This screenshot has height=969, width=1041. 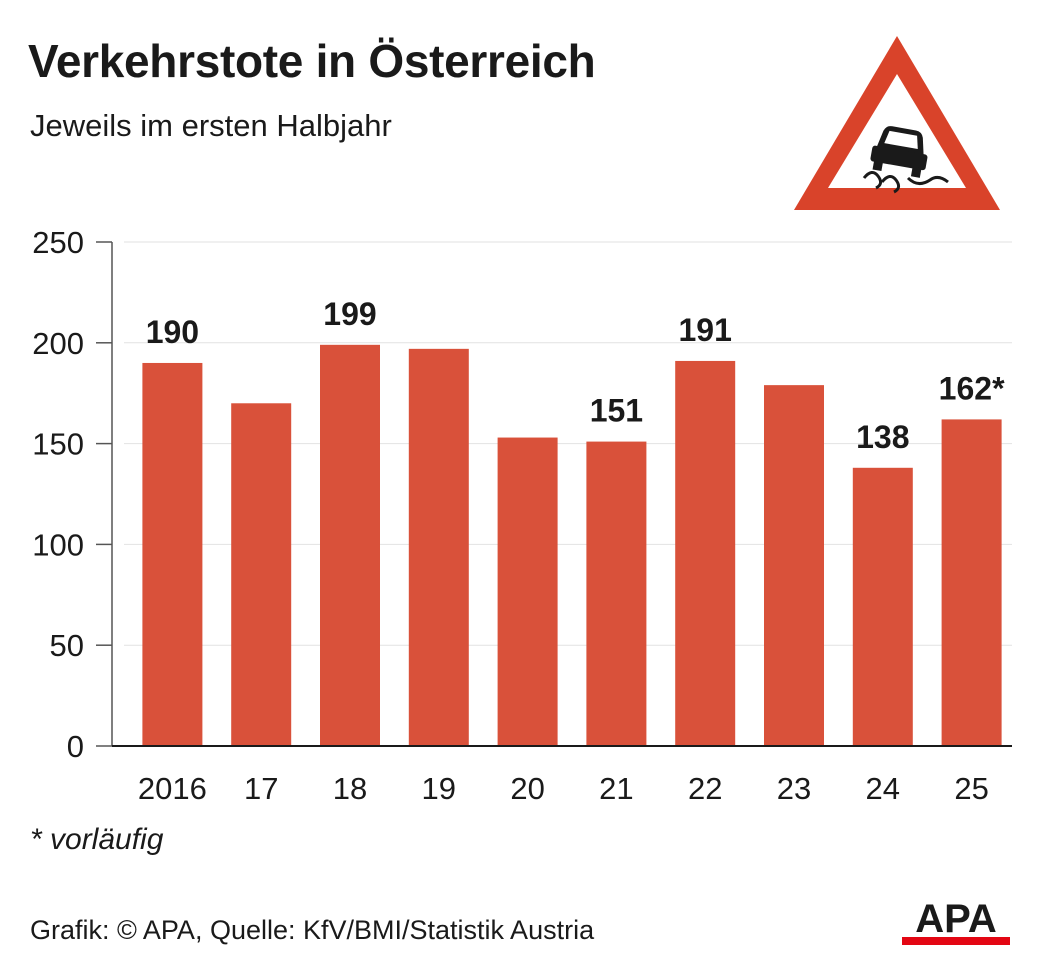 I want to click on data-label: 162*, so click(x=972, y=388).